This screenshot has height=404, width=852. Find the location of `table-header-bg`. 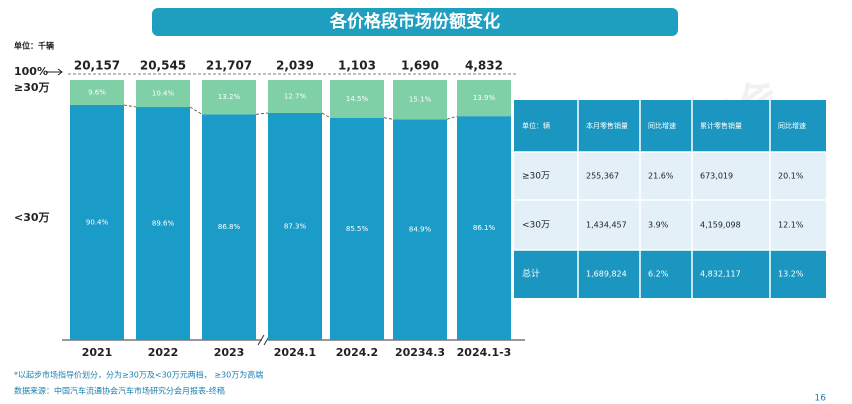

table-header-bg is located at coordinates (670, 126).